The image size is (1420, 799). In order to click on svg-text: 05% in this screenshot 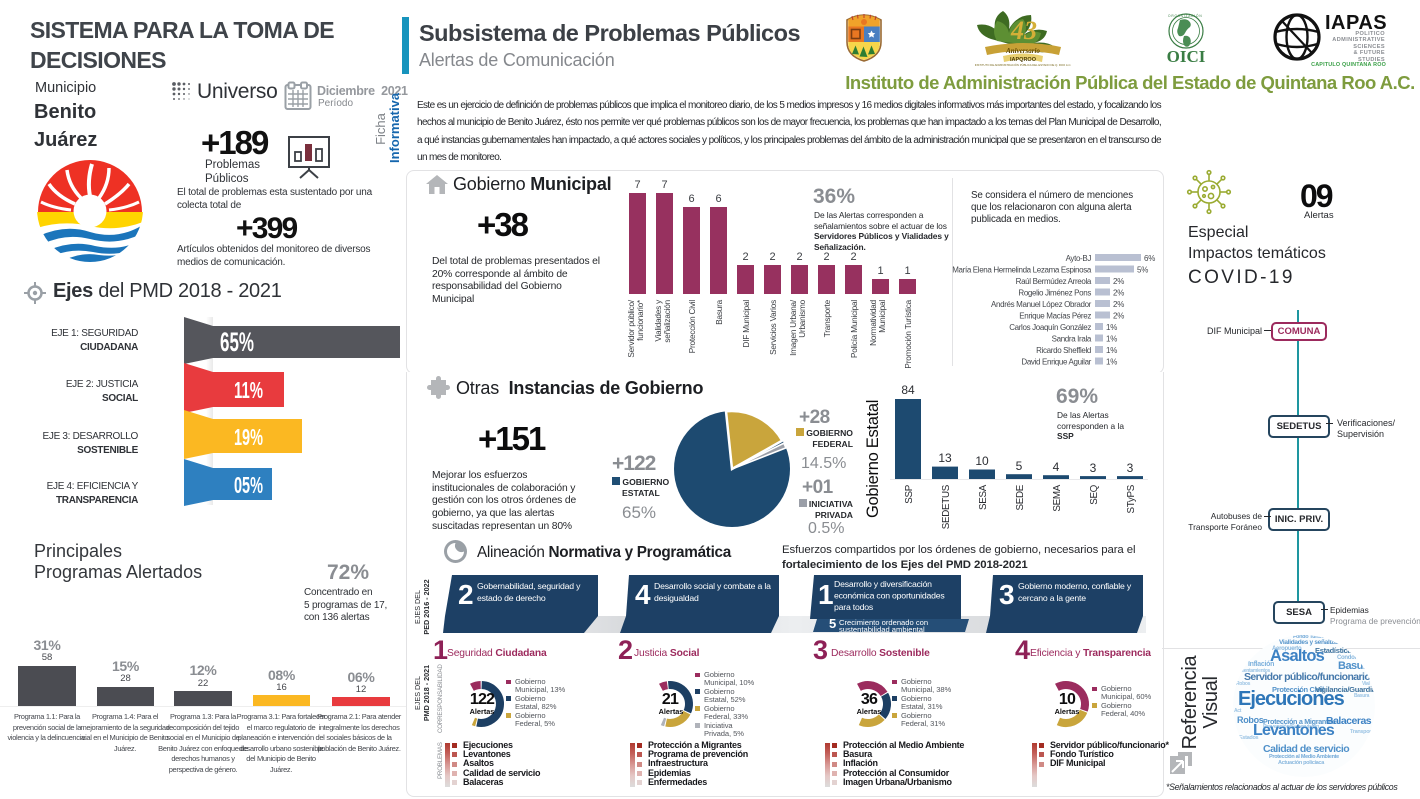, I will do `click(248, 485)`.